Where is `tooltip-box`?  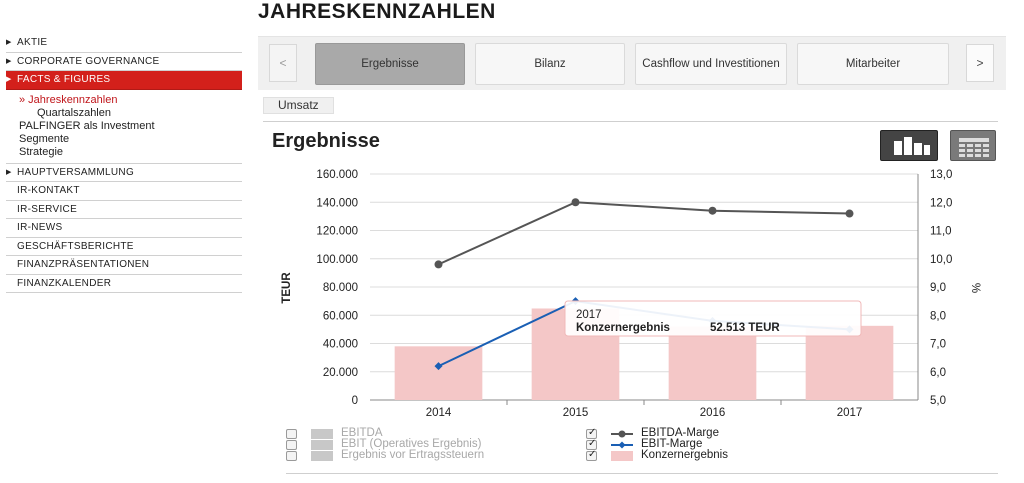 tooltip-box is located at coordinates (713, 318).